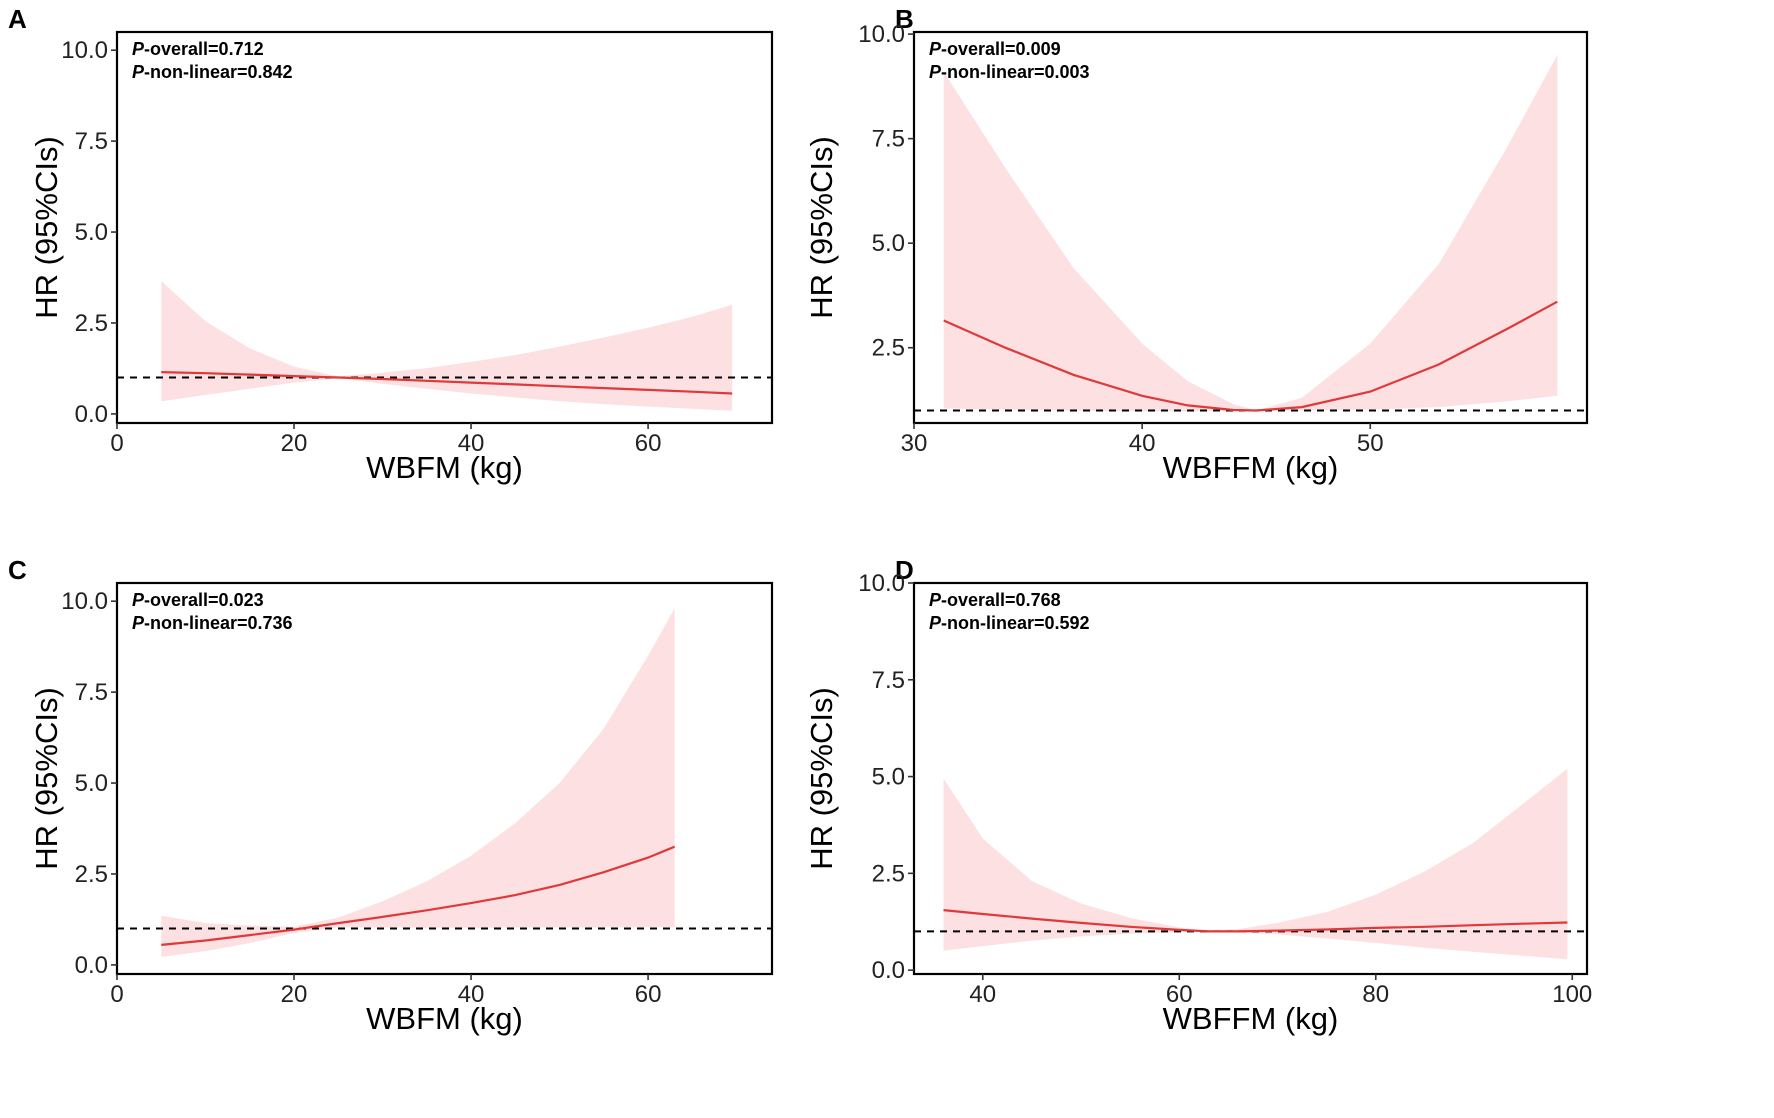 This screenshot has width=1774, height=1118. I want to click on chart-d-annotation: P-overall=0.768, so click(995, 600).